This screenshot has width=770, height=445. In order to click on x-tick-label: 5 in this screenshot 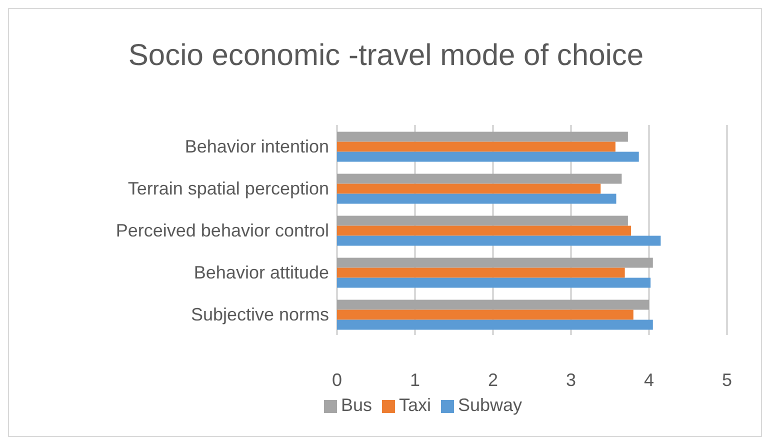, I will do `click(727, 380)`.